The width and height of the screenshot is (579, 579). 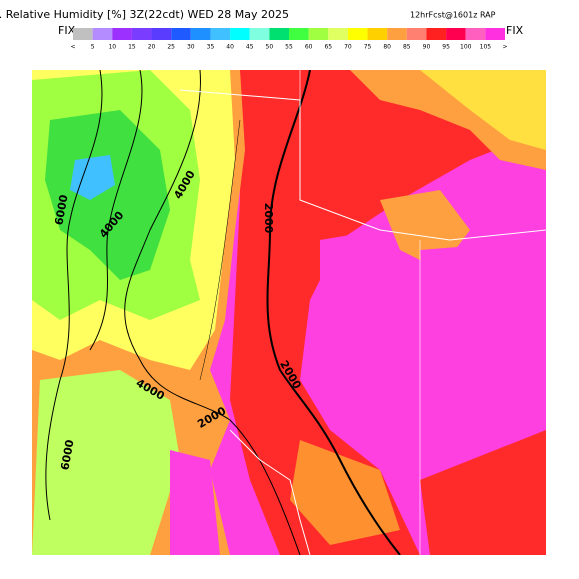 I want to click on colorbar-label: 45, so click(x=250, y=47).